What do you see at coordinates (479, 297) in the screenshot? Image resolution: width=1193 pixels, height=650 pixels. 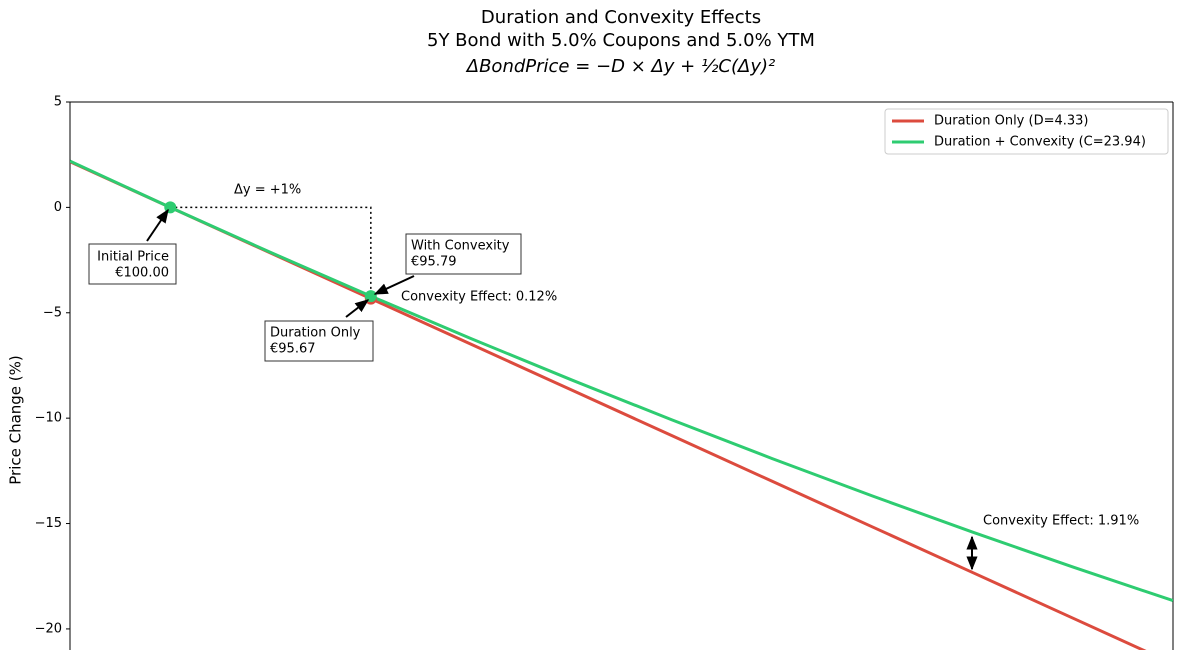 I see `annotation-text: Convexity Effect: 0.12%` at bounding box center [479, 297].